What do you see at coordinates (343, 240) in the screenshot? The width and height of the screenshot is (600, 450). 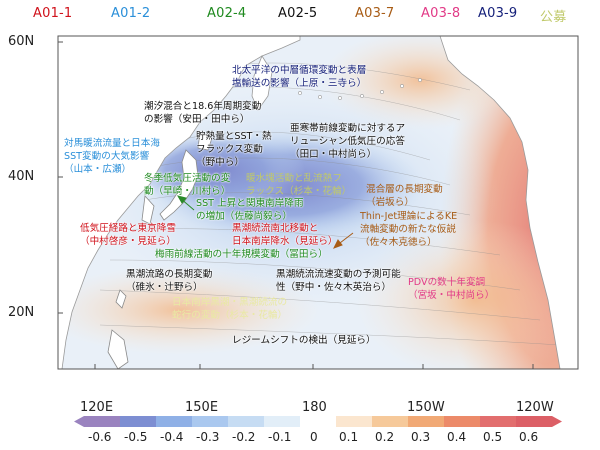 I see `arrow-thin-jet` at bounding box center [343, 240].